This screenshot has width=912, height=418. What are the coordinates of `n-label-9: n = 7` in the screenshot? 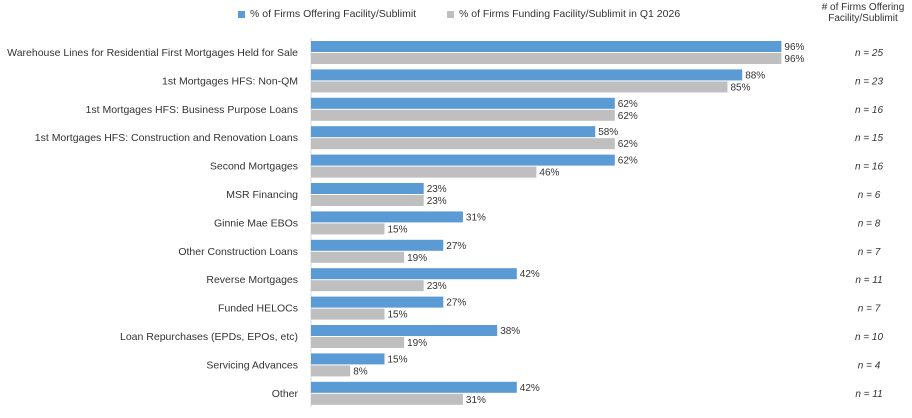 It's located at (869, 309).